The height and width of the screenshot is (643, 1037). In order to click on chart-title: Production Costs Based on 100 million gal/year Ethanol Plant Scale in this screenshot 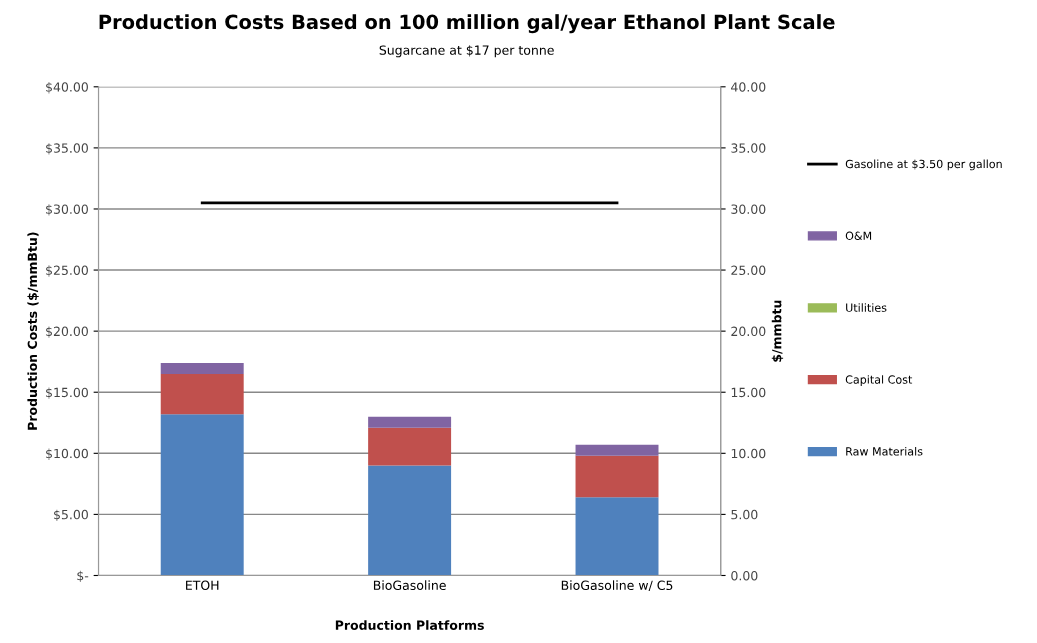, I will do `click(467, 24)`.